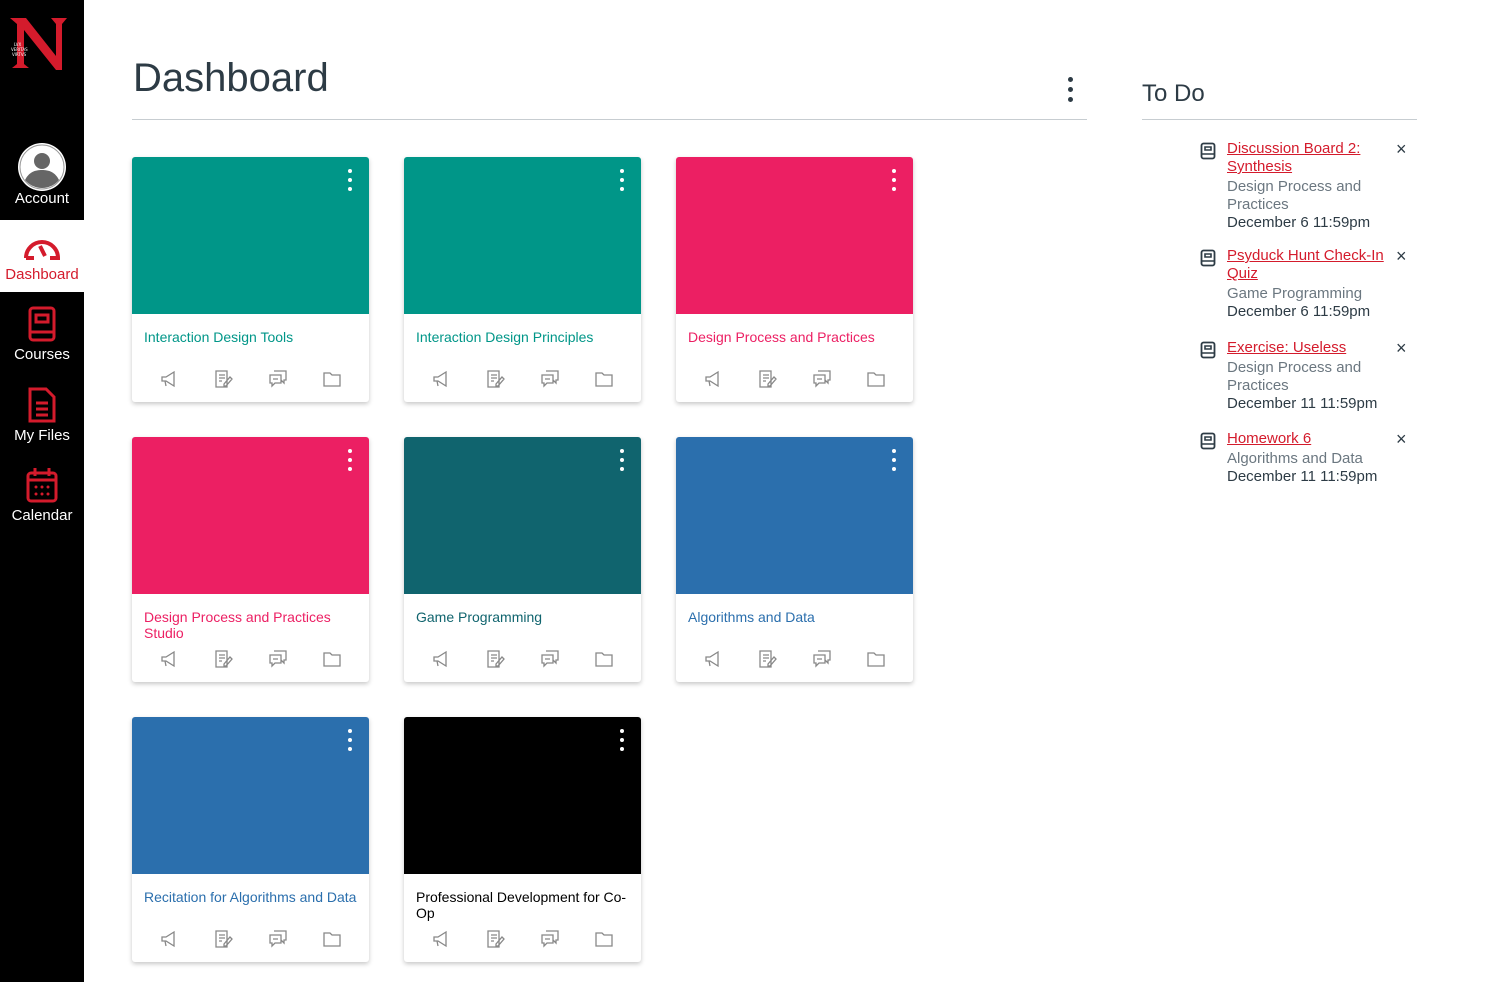 This screenshot has height=982, width=1512. Describe the element at coordinates (609, 119) in the screenshot. I see `header-divider` at that location.